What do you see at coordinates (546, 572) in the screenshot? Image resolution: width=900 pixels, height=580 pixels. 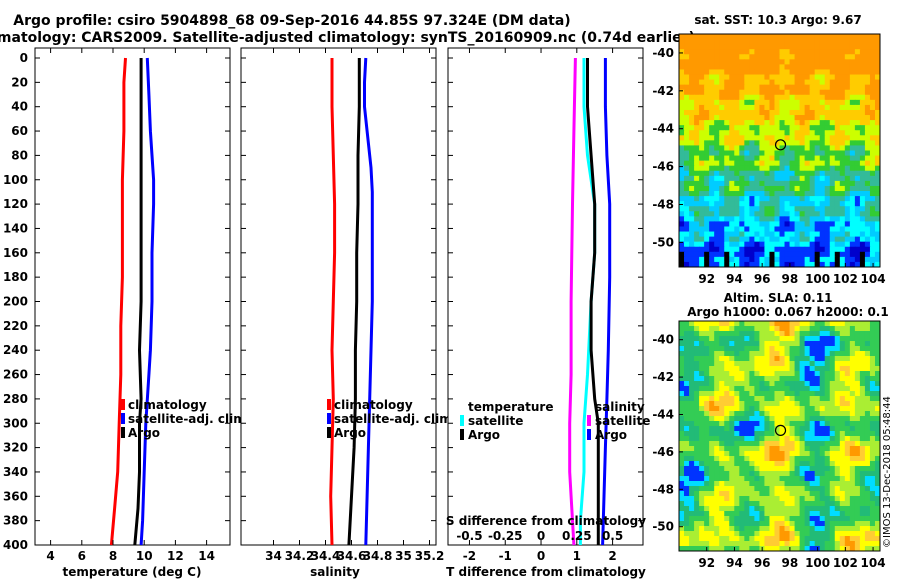 I see `difference-xlabel: T difference from climatology` at bounding box center [546, 572].